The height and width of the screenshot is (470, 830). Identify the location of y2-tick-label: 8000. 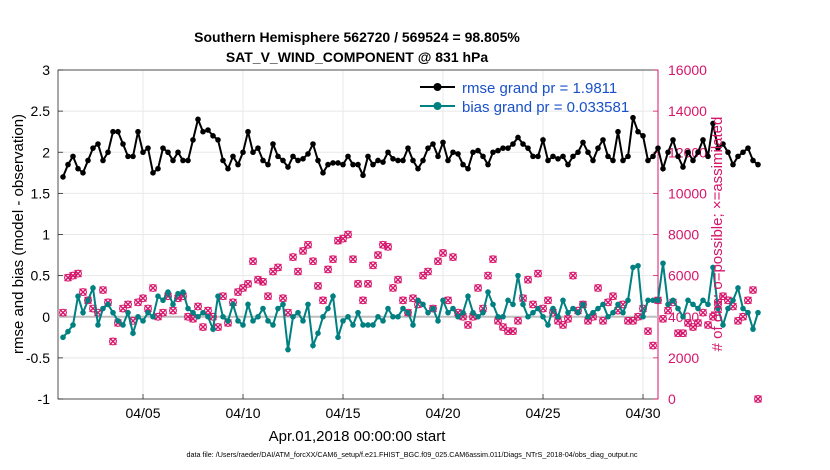
(683, 235).